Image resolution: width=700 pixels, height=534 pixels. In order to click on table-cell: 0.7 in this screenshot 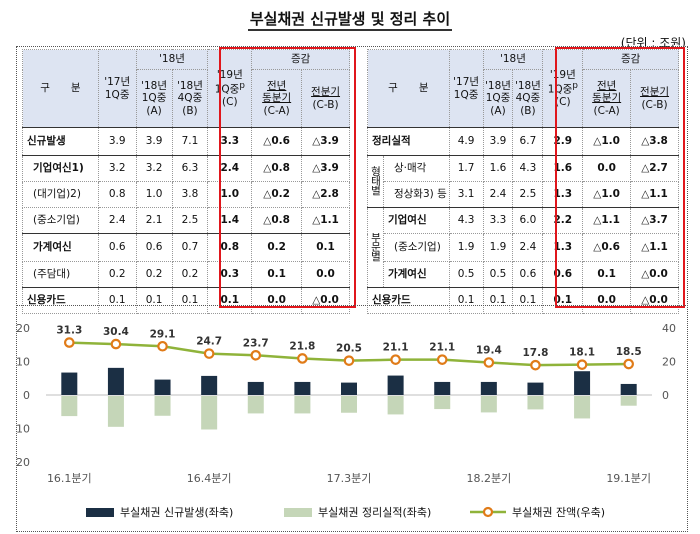, I will do `click(190, 247)`.